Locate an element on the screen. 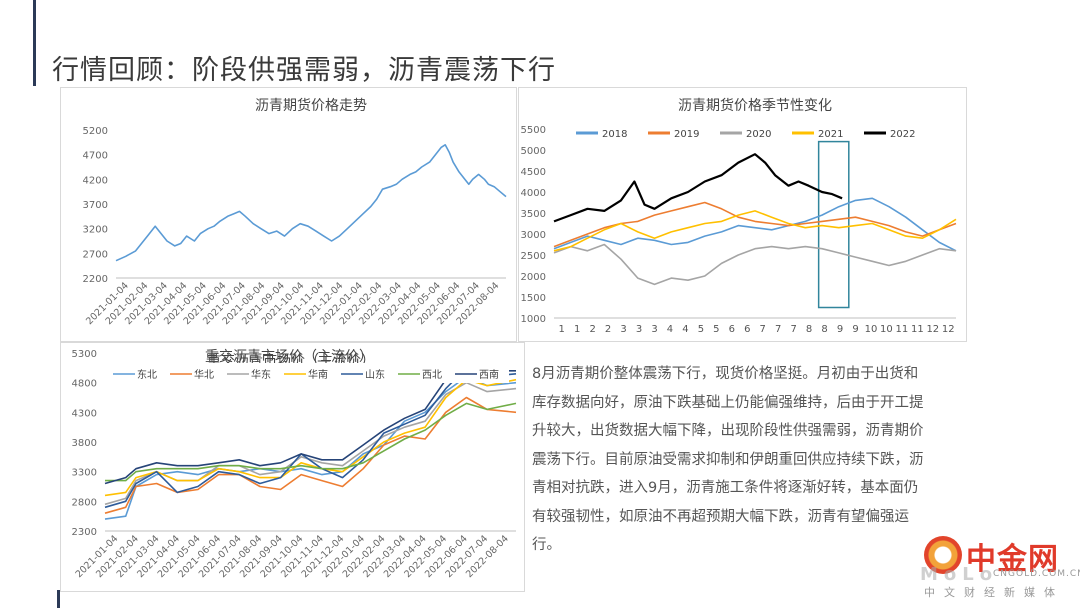  legend-label: 华南 is located at coordinates (318, 374).